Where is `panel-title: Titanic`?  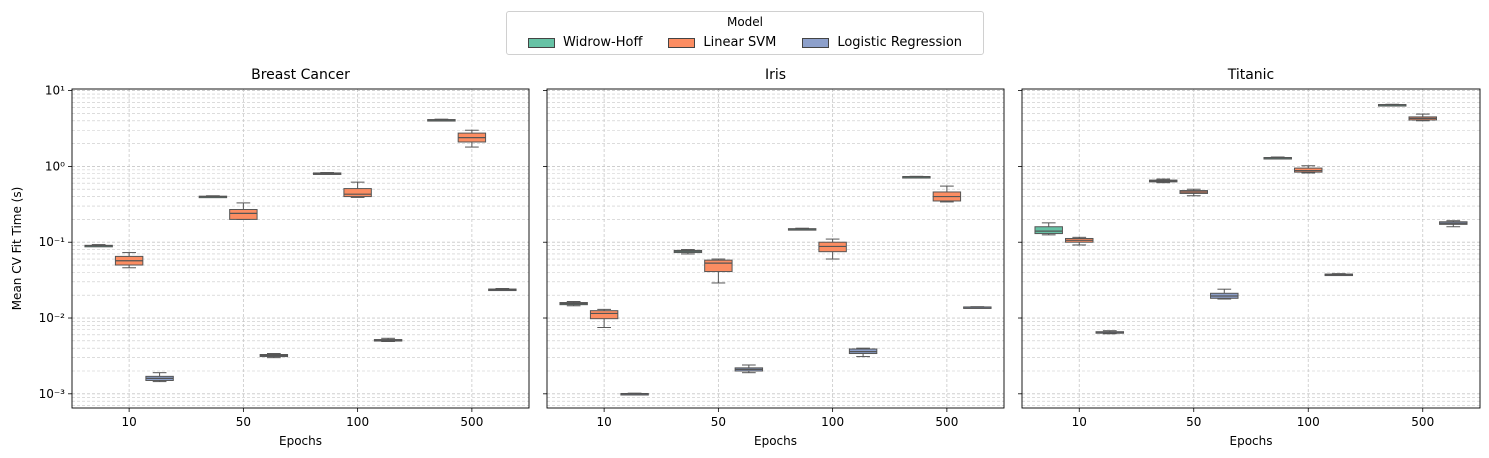
panel-title: Titanic is located at coordinates (1251, 75).